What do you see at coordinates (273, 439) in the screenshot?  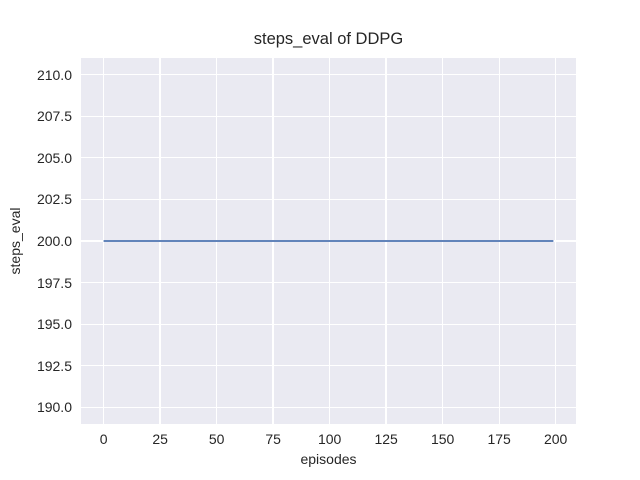 I see `x-tick-label: 75` at bounding box center [273, 439].